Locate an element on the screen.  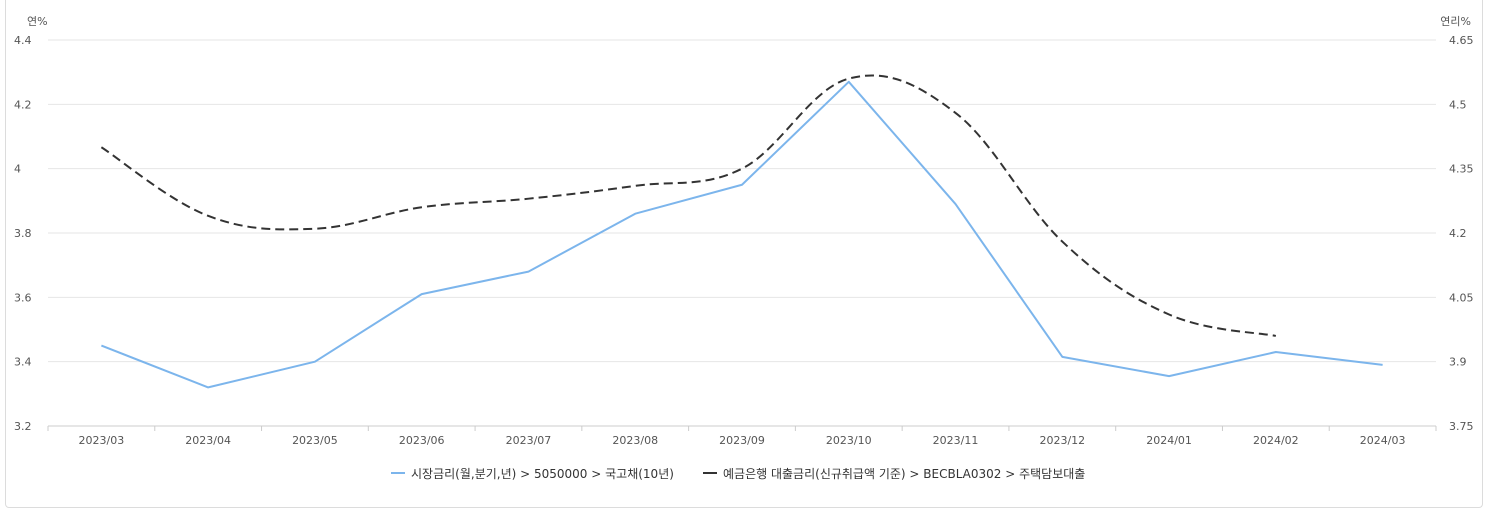
legend-item-series-1: 시장금리(월,분기,년) > 5050000 > 국고채(10년) is located at coordinates (532, 474).